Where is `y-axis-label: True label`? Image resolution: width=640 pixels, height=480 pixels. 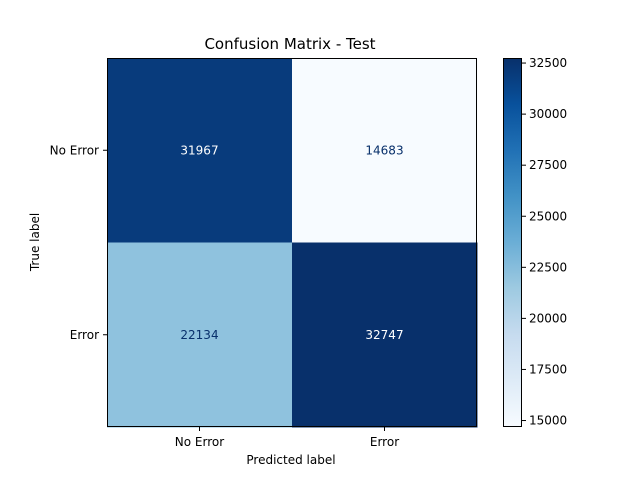
y-axis-label: True label is located at coordinates (35, 242).